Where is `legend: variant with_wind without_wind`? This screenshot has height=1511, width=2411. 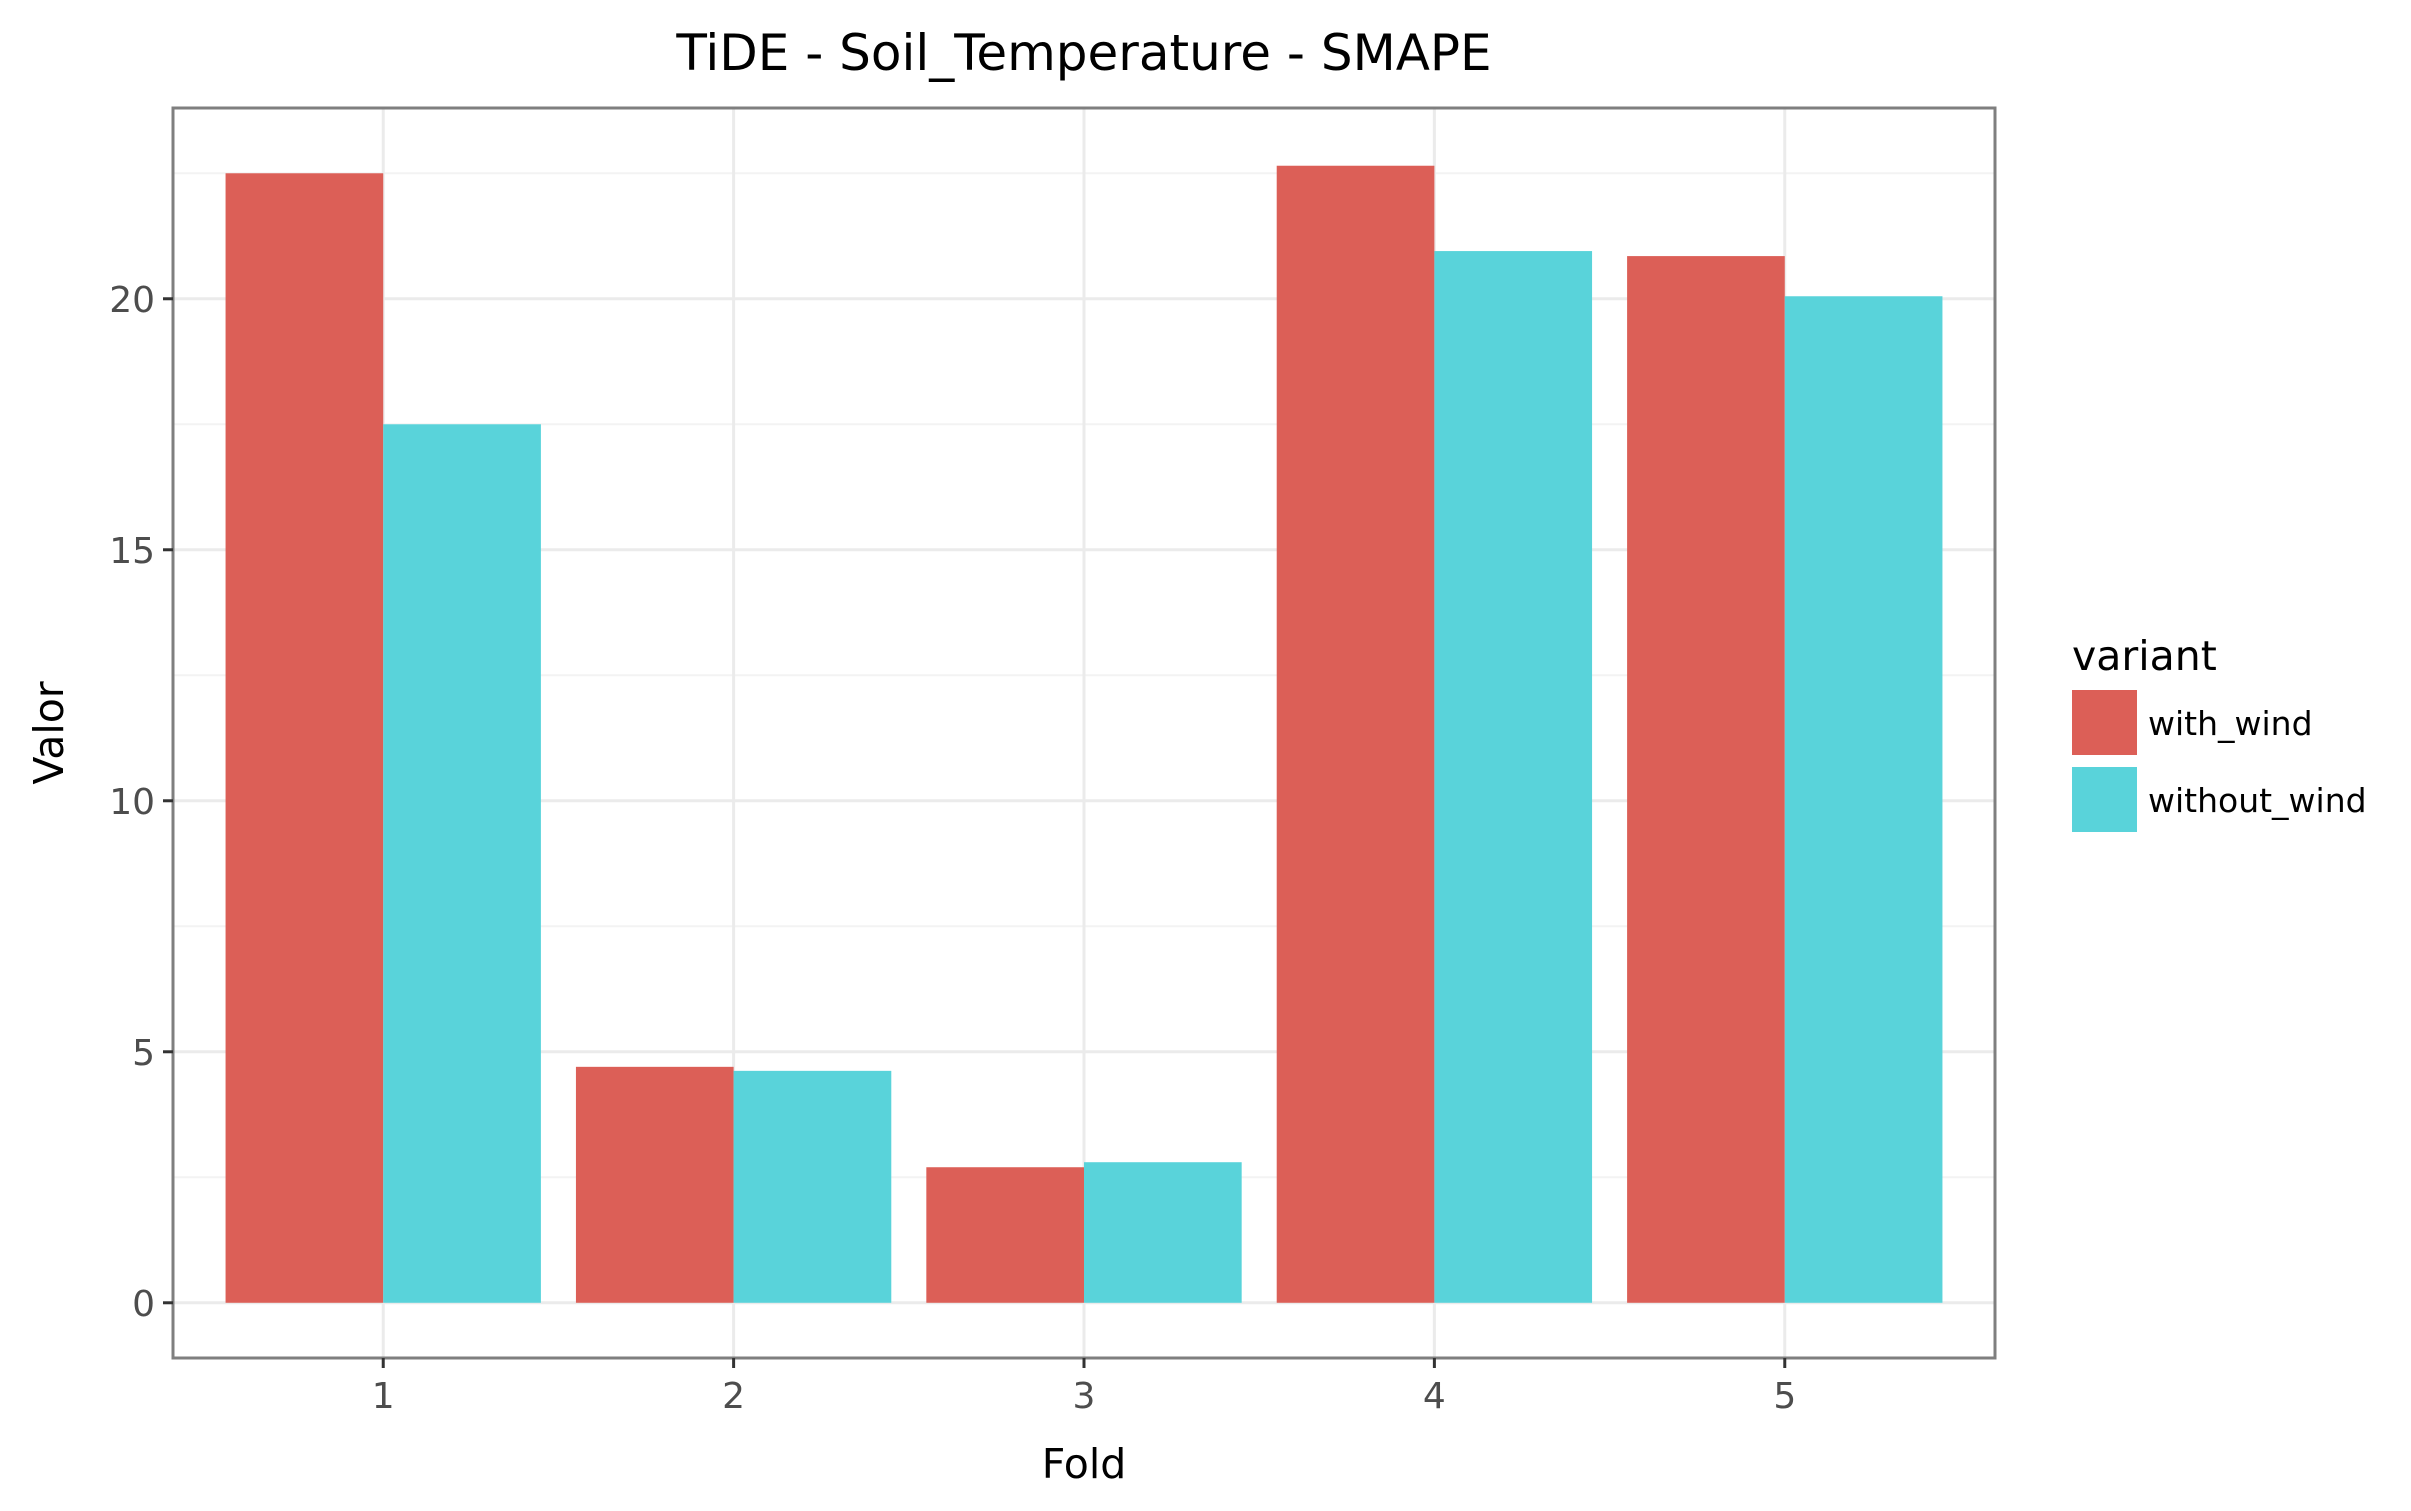 legend: variant with_wind without_wind is located at coordinates (2219, 732).